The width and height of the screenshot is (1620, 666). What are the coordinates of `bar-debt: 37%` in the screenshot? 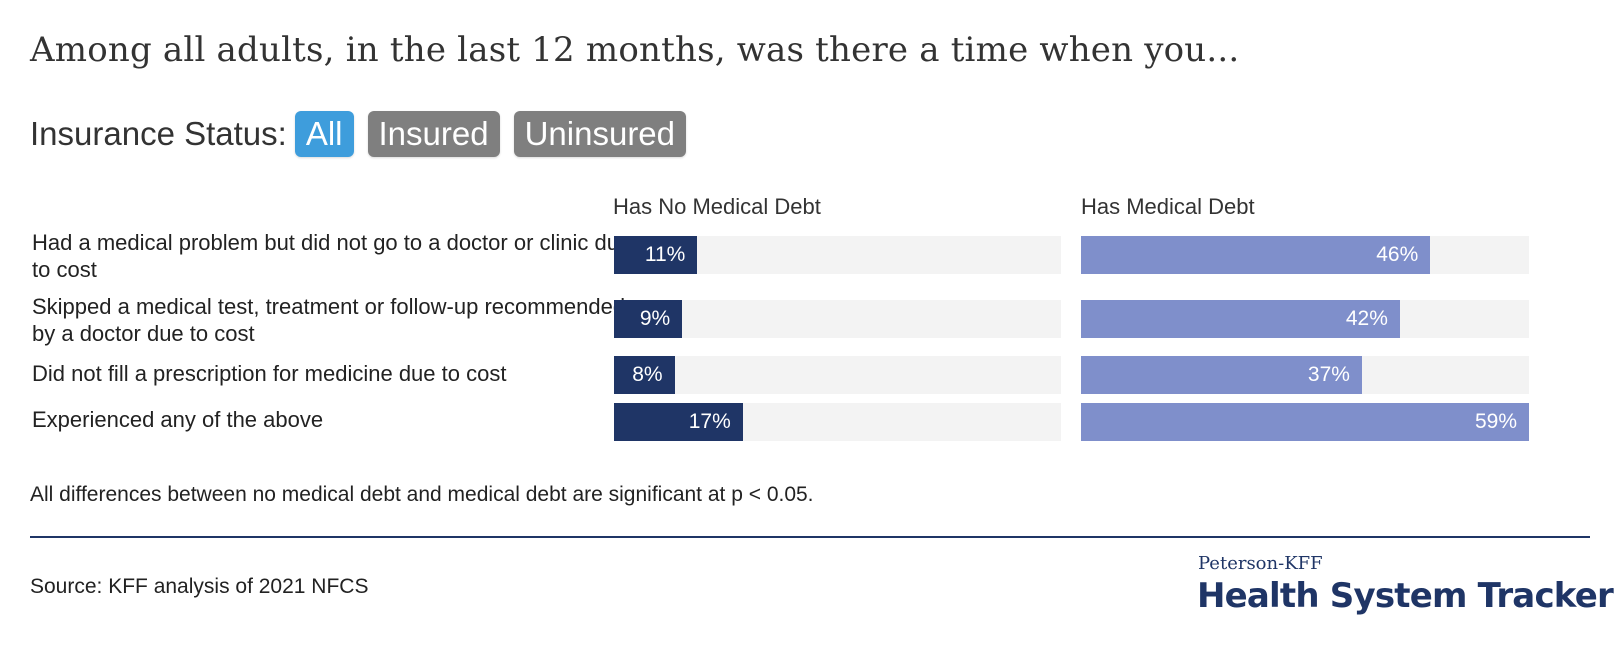 It's located at (1221, 375).